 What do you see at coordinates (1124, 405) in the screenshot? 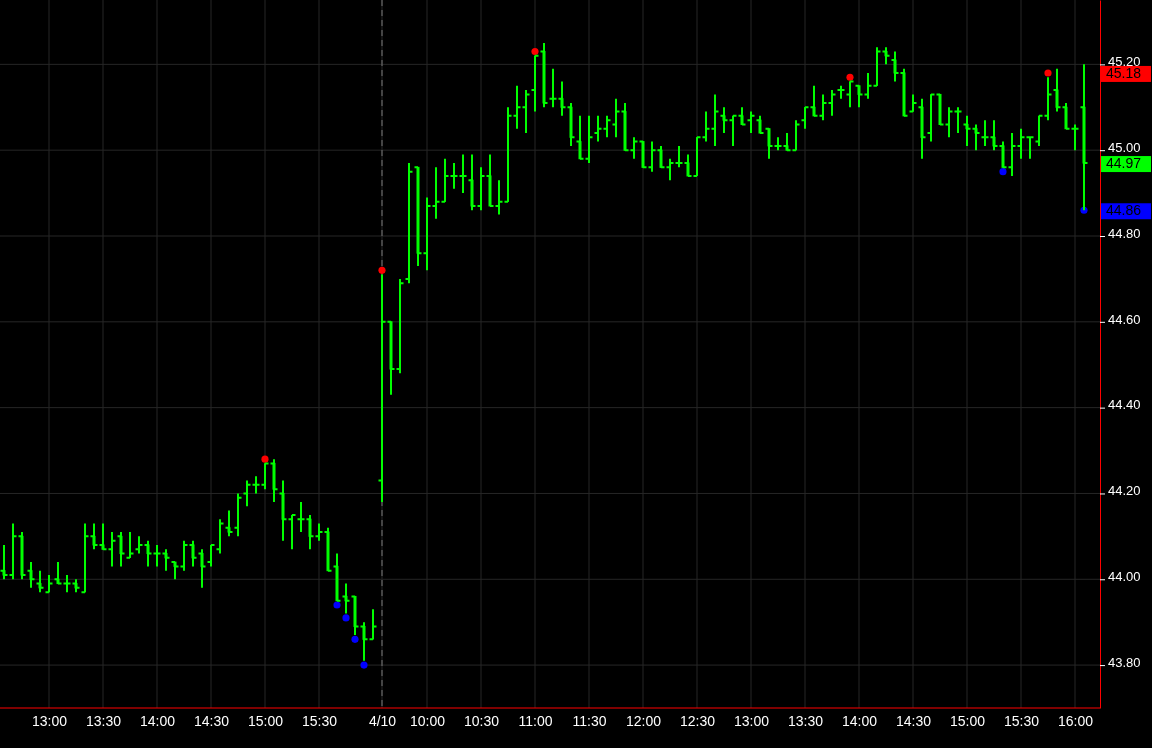
I see `y-tick-label: 44.40` at bounding box center [1124, 405].